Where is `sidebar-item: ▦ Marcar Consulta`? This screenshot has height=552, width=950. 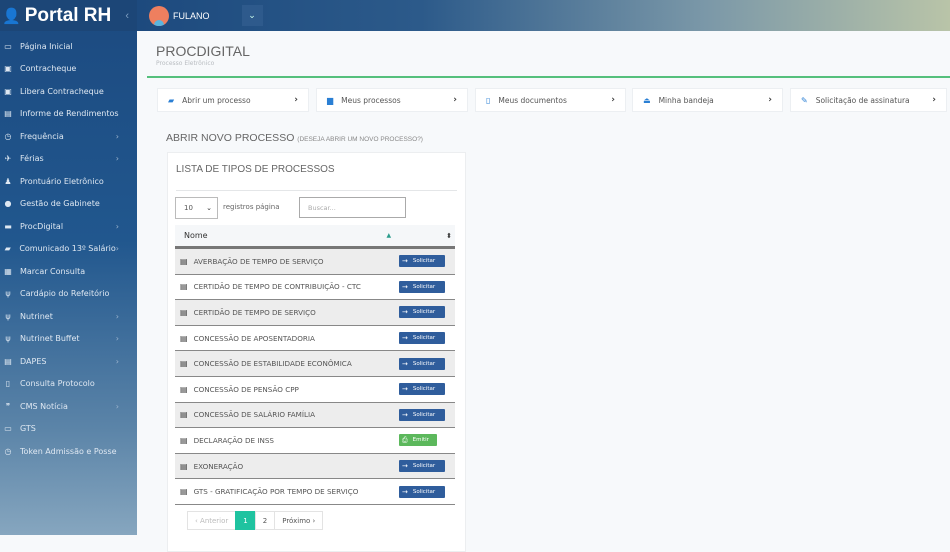 sidebar-item: ▦ Marcar Consulta is located at coordinates (68, 271).